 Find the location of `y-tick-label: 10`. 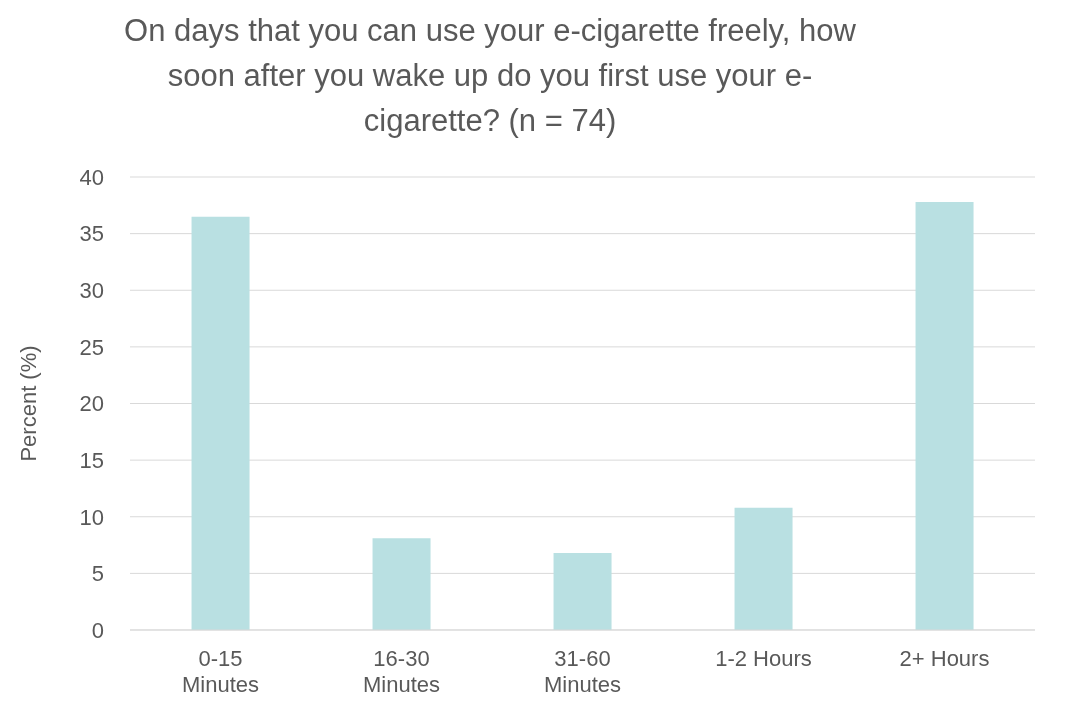

y-tick-label: 10 is located at coordinates (91, 517).